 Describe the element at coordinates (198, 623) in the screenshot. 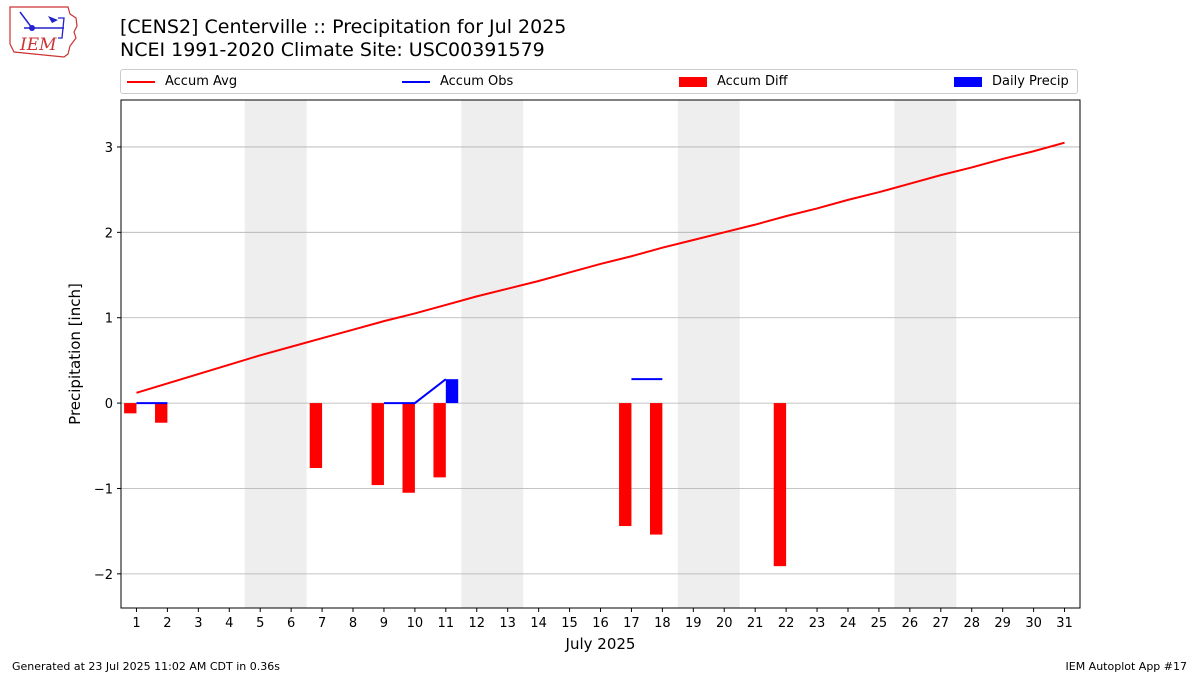

I see `x-tick-label-3: 3` at that location.